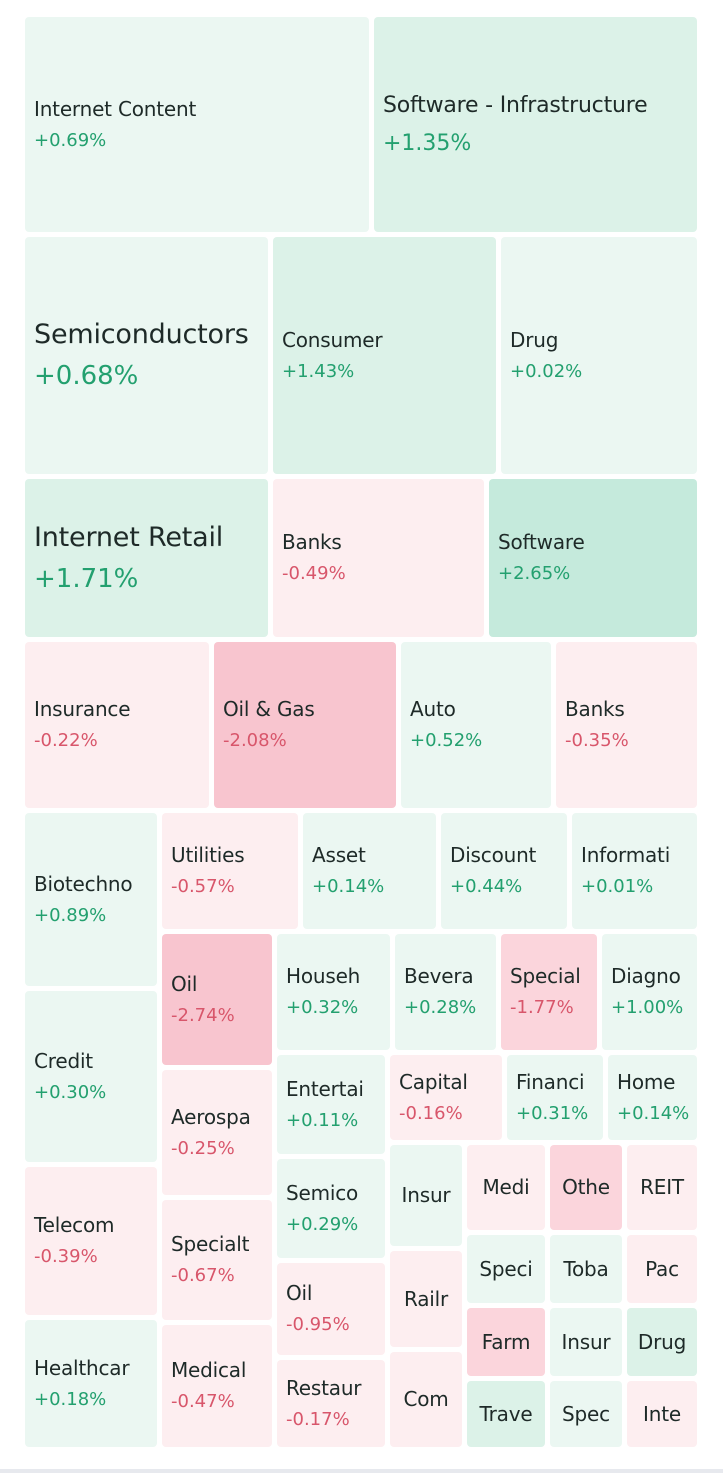 The width and height of the screenshot is (723, 1473). Describe the element at coordinates (146, 355) in the screenshot. I see `tile-semiconductors: Semiconductors +0.68%` at that location.